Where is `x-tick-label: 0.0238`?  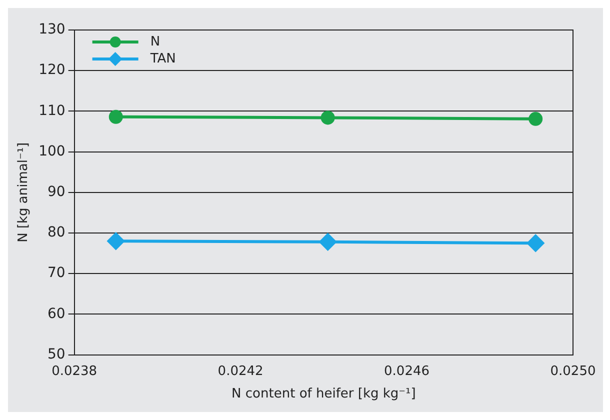 x-tick-label: 0.0238 is located at coordinates (75, 371).